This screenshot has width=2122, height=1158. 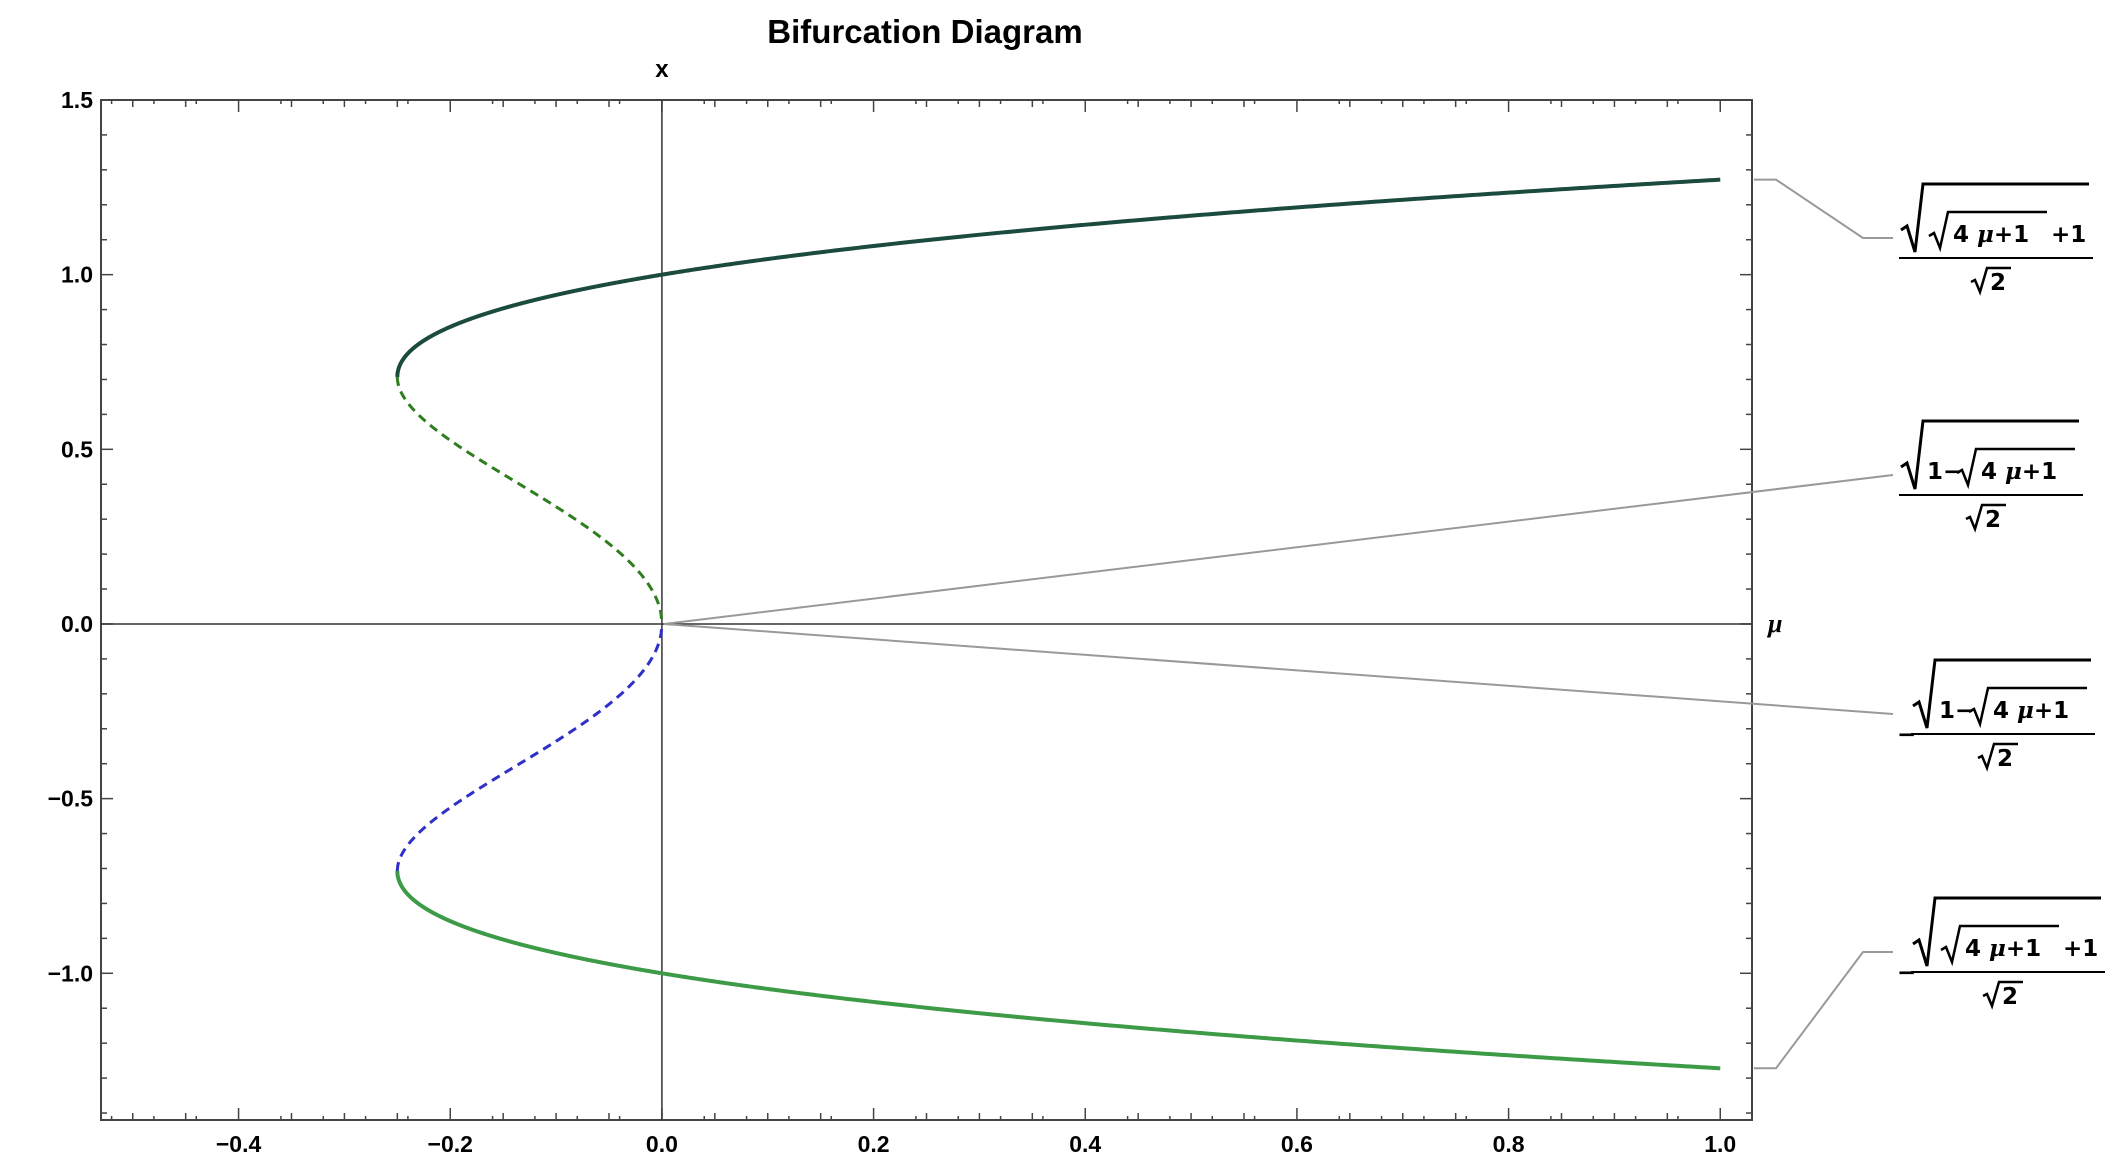 What do you see at coordinates (77, 624) in the screenshot?
I see `y-tick-label: 0.0` at bounding box center [77, 624].